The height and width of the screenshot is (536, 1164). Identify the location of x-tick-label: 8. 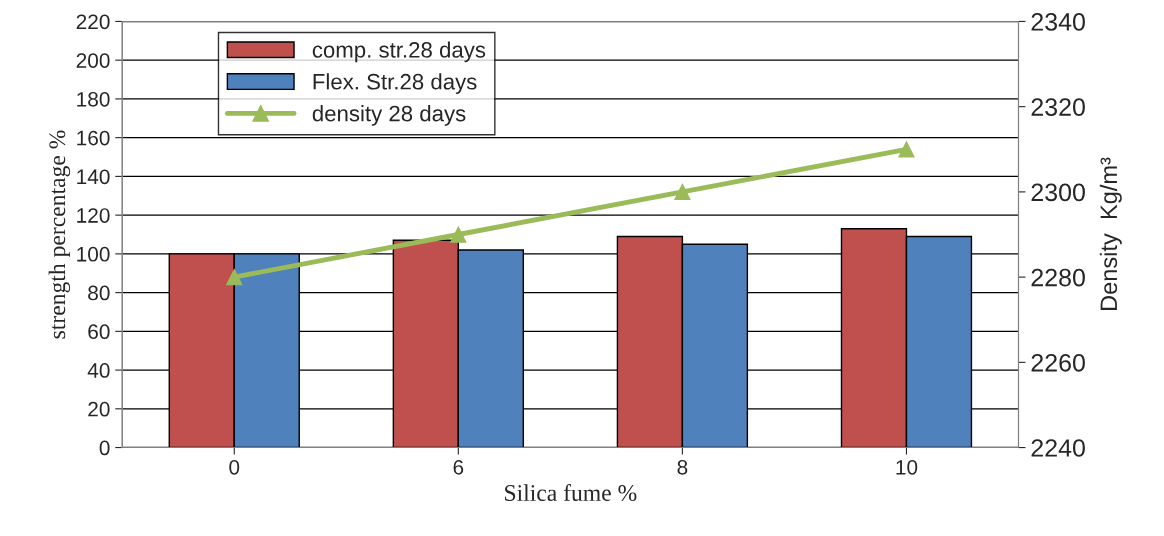
(682, 467).